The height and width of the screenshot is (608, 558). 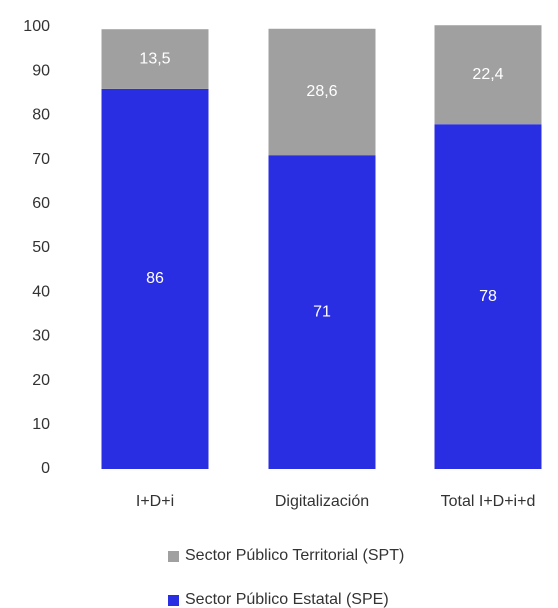 What do you see at coordinates (41, 70) in the screenshot?
I see `y-tick-label: 90` at bounding box center [41, 70].